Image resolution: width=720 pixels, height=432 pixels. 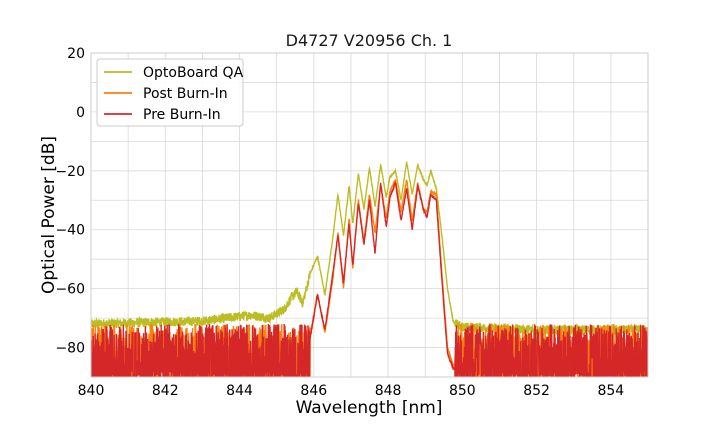 What do you see at coordinates (182, 115) in the screenshot?
I see `legend-label: Pre Burn-In` at bounding box center [182, 115].